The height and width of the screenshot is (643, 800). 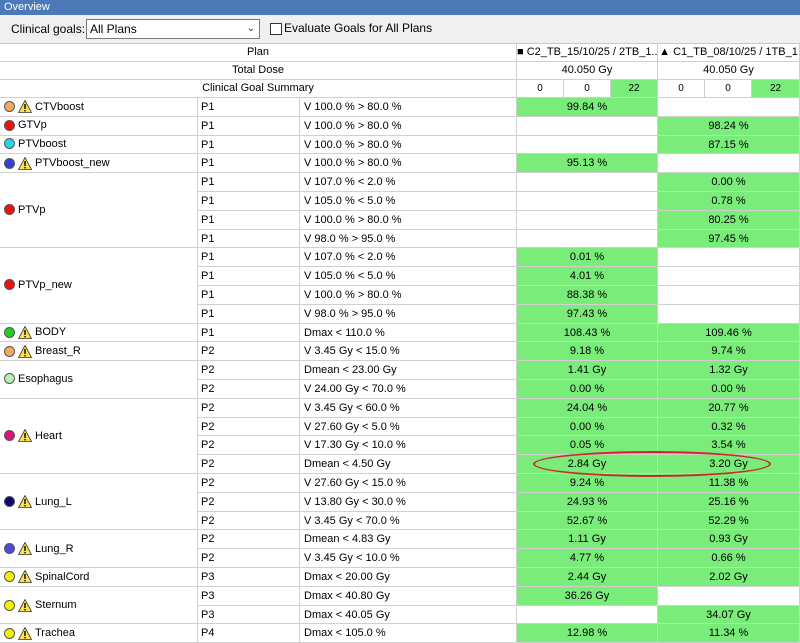 I want to click on evaluate-all-label: Evaluate Goals for All Plans, so click(x=358, y=28).